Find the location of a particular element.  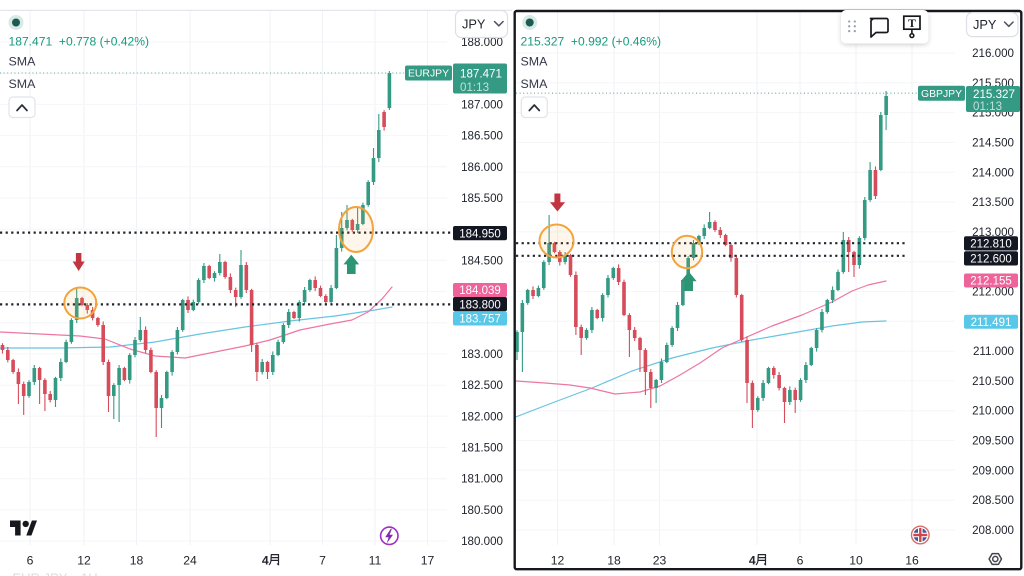

svg-text: 181.500 is located at coordinates (482, 448).